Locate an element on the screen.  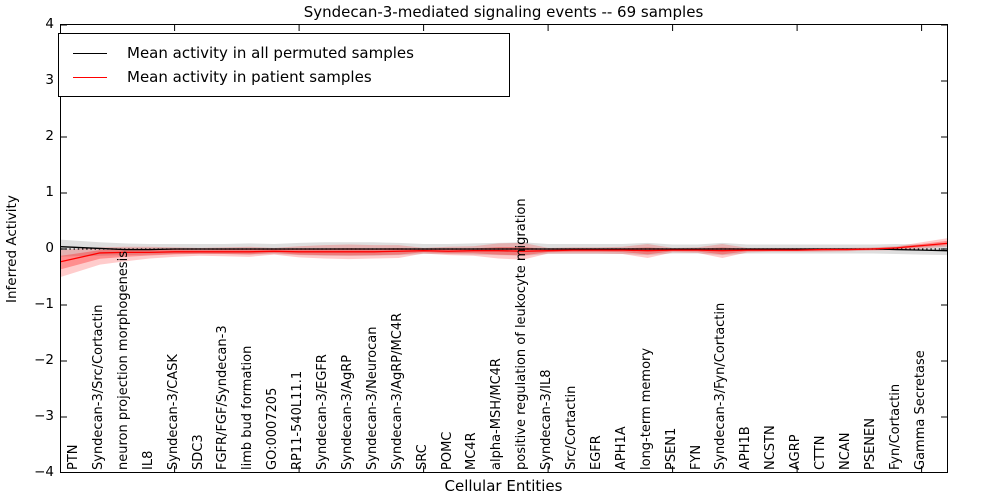
x-category-label: Fyn/Cortactin is located at coordinates (895, 426).